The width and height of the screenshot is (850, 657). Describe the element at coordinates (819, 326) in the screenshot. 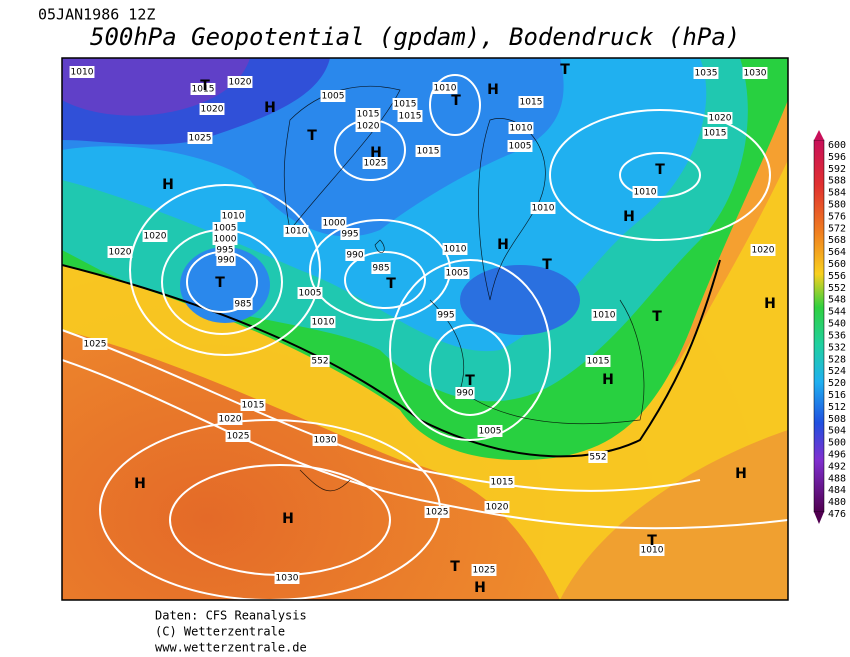

I see `colorbar` at that location.